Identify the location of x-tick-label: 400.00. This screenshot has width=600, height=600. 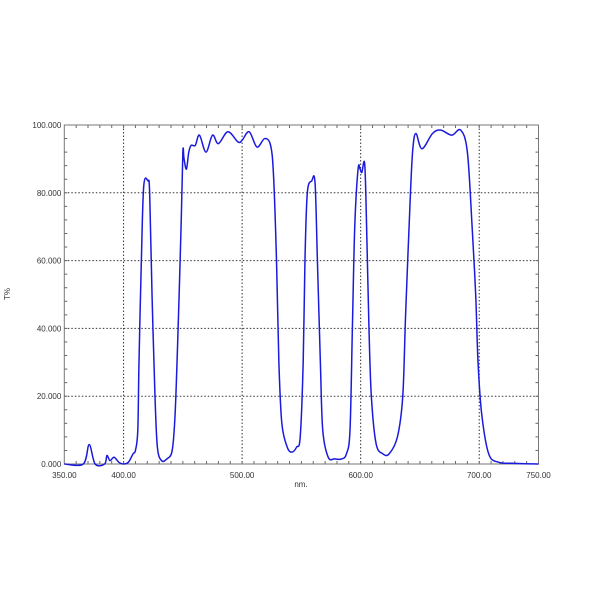
(123, 475).